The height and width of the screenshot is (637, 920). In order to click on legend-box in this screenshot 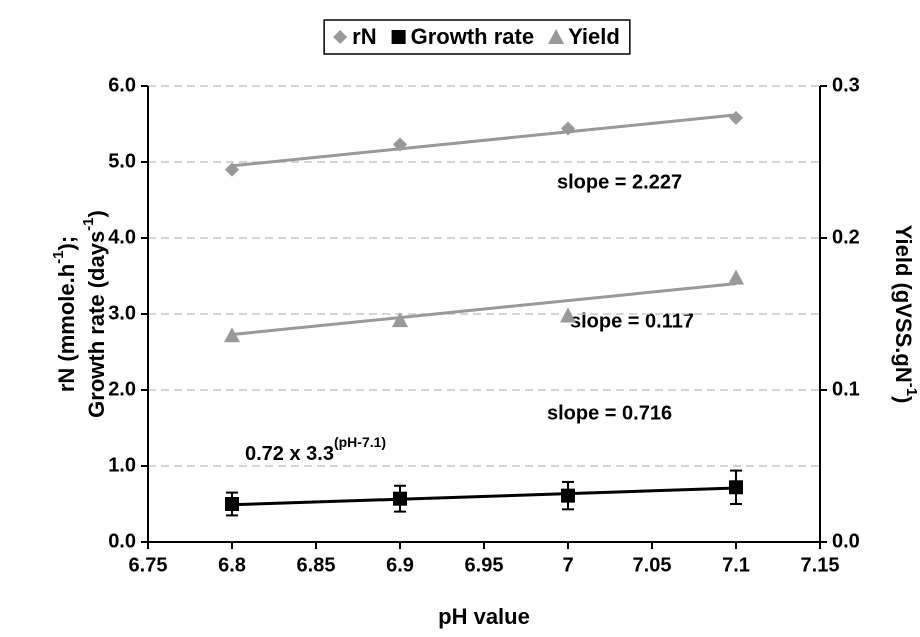, I will do `click(477, 37)`.